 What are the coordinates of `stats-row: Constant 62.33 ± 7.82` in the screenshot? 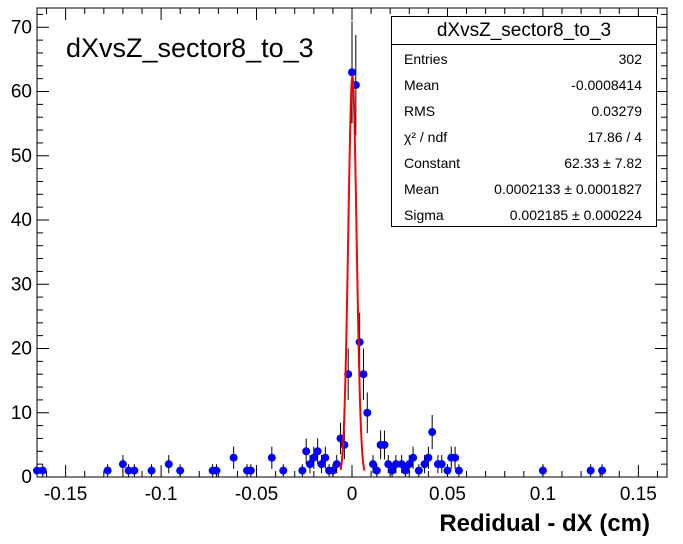 It's located at (523, 163).